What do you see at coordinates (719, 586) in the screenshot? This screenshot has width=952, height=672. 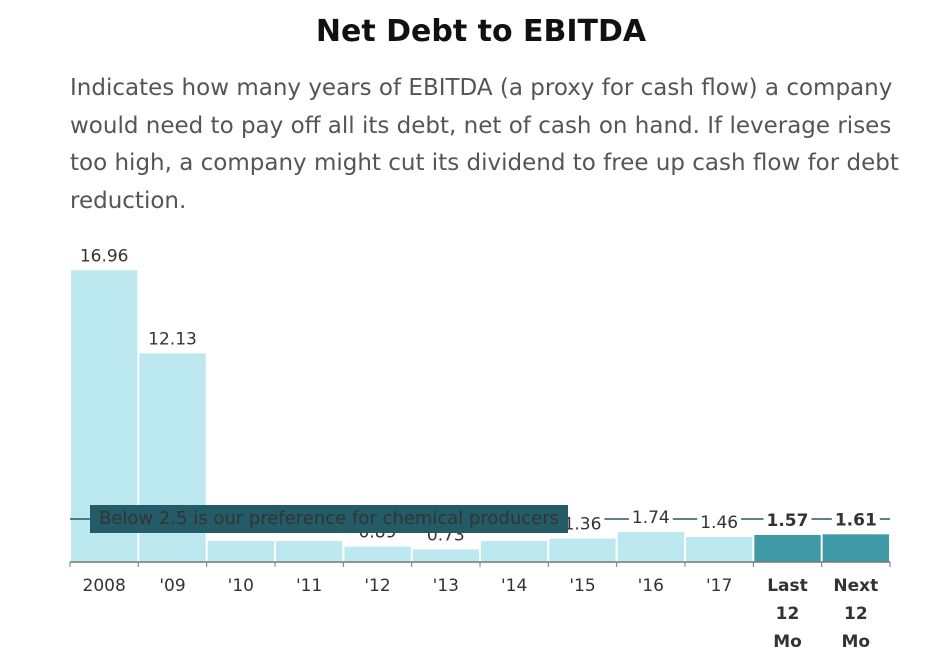 I see `x-tick-label: '17` at bounding box center [719, 586].